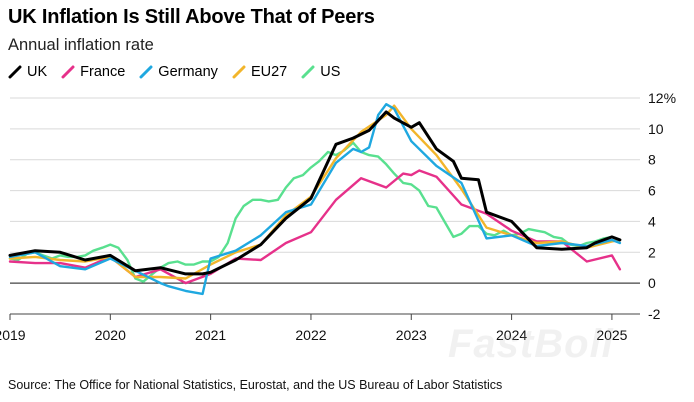  What do you see at coordinates (15, 72) in the screenshot?
I see `legend-swatch-uk` at bounding box center [15, 72].